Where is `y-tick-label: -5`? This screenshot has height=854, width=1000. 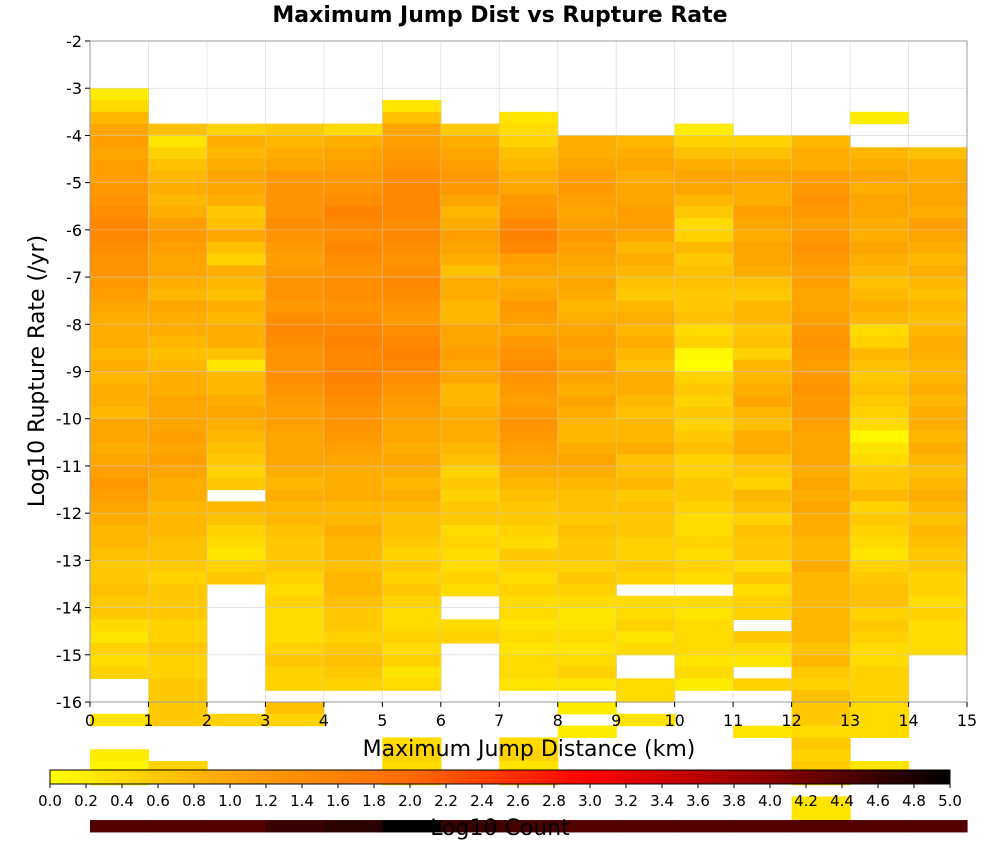 y-tick-label: -5 is located at coordinates (74, 183).